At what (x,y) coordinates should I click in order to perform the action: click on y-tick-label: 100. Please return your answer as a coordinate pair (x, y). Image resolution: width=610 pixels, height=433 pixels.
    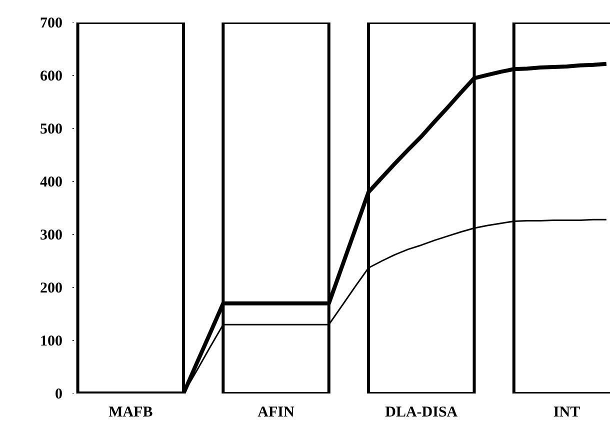
    Looking at the image, I should click on (51, 342).